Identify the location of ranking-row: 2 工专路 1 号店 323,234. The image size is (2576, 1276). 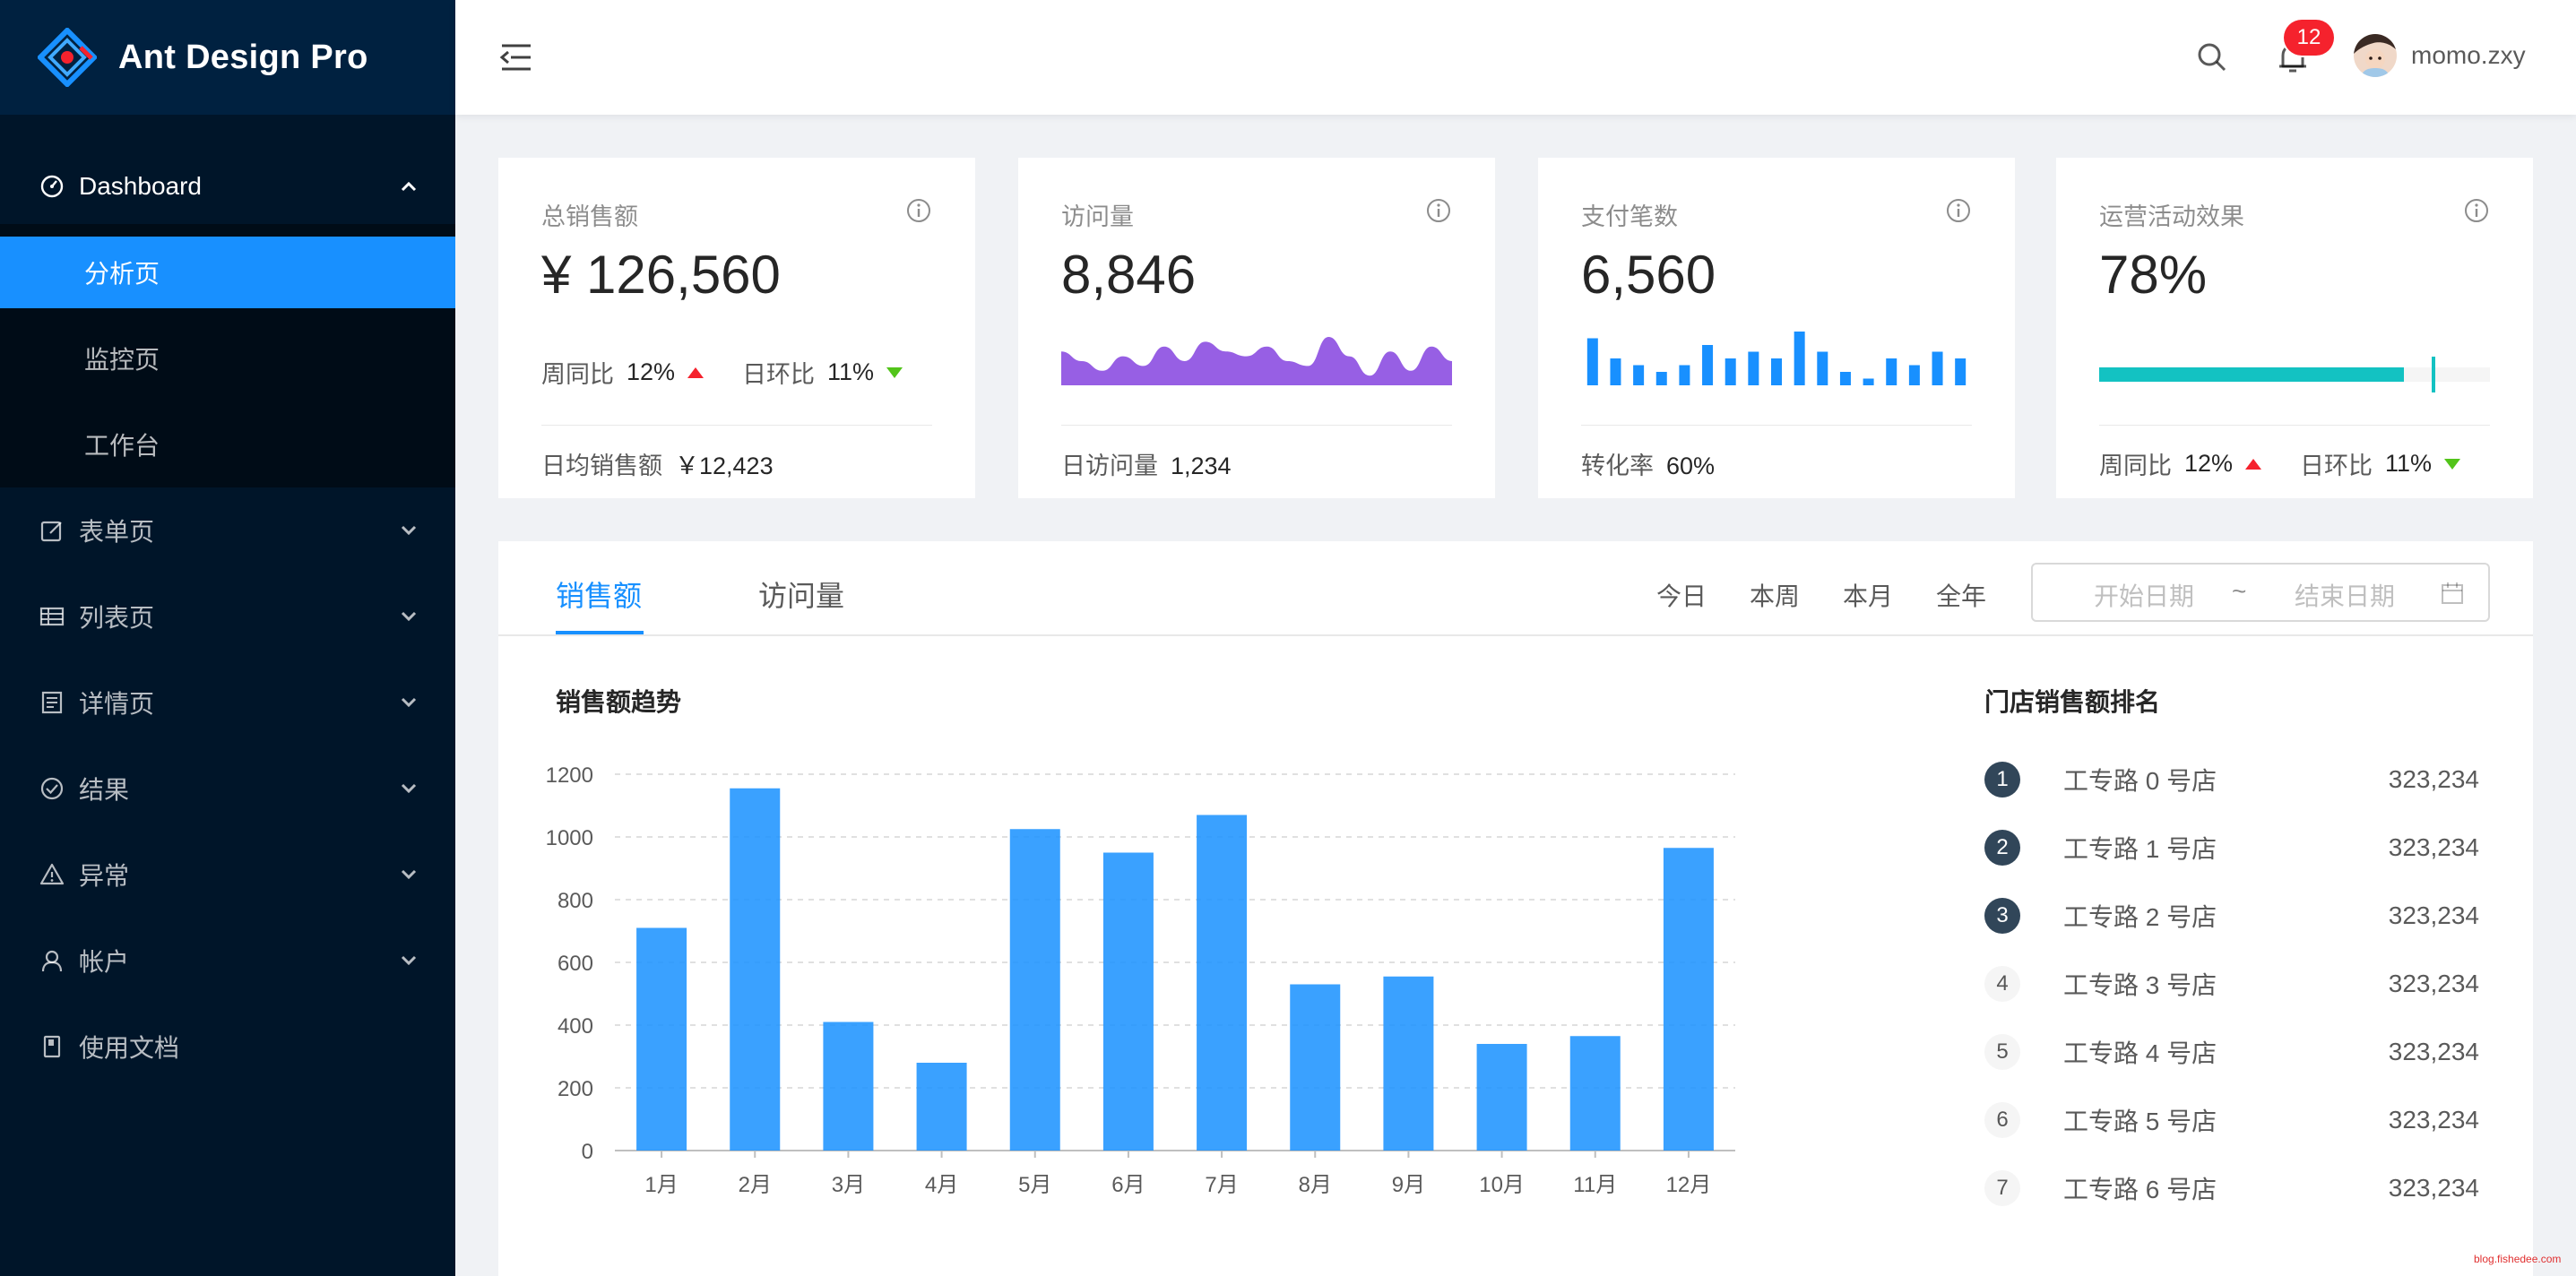
(2231, 848).